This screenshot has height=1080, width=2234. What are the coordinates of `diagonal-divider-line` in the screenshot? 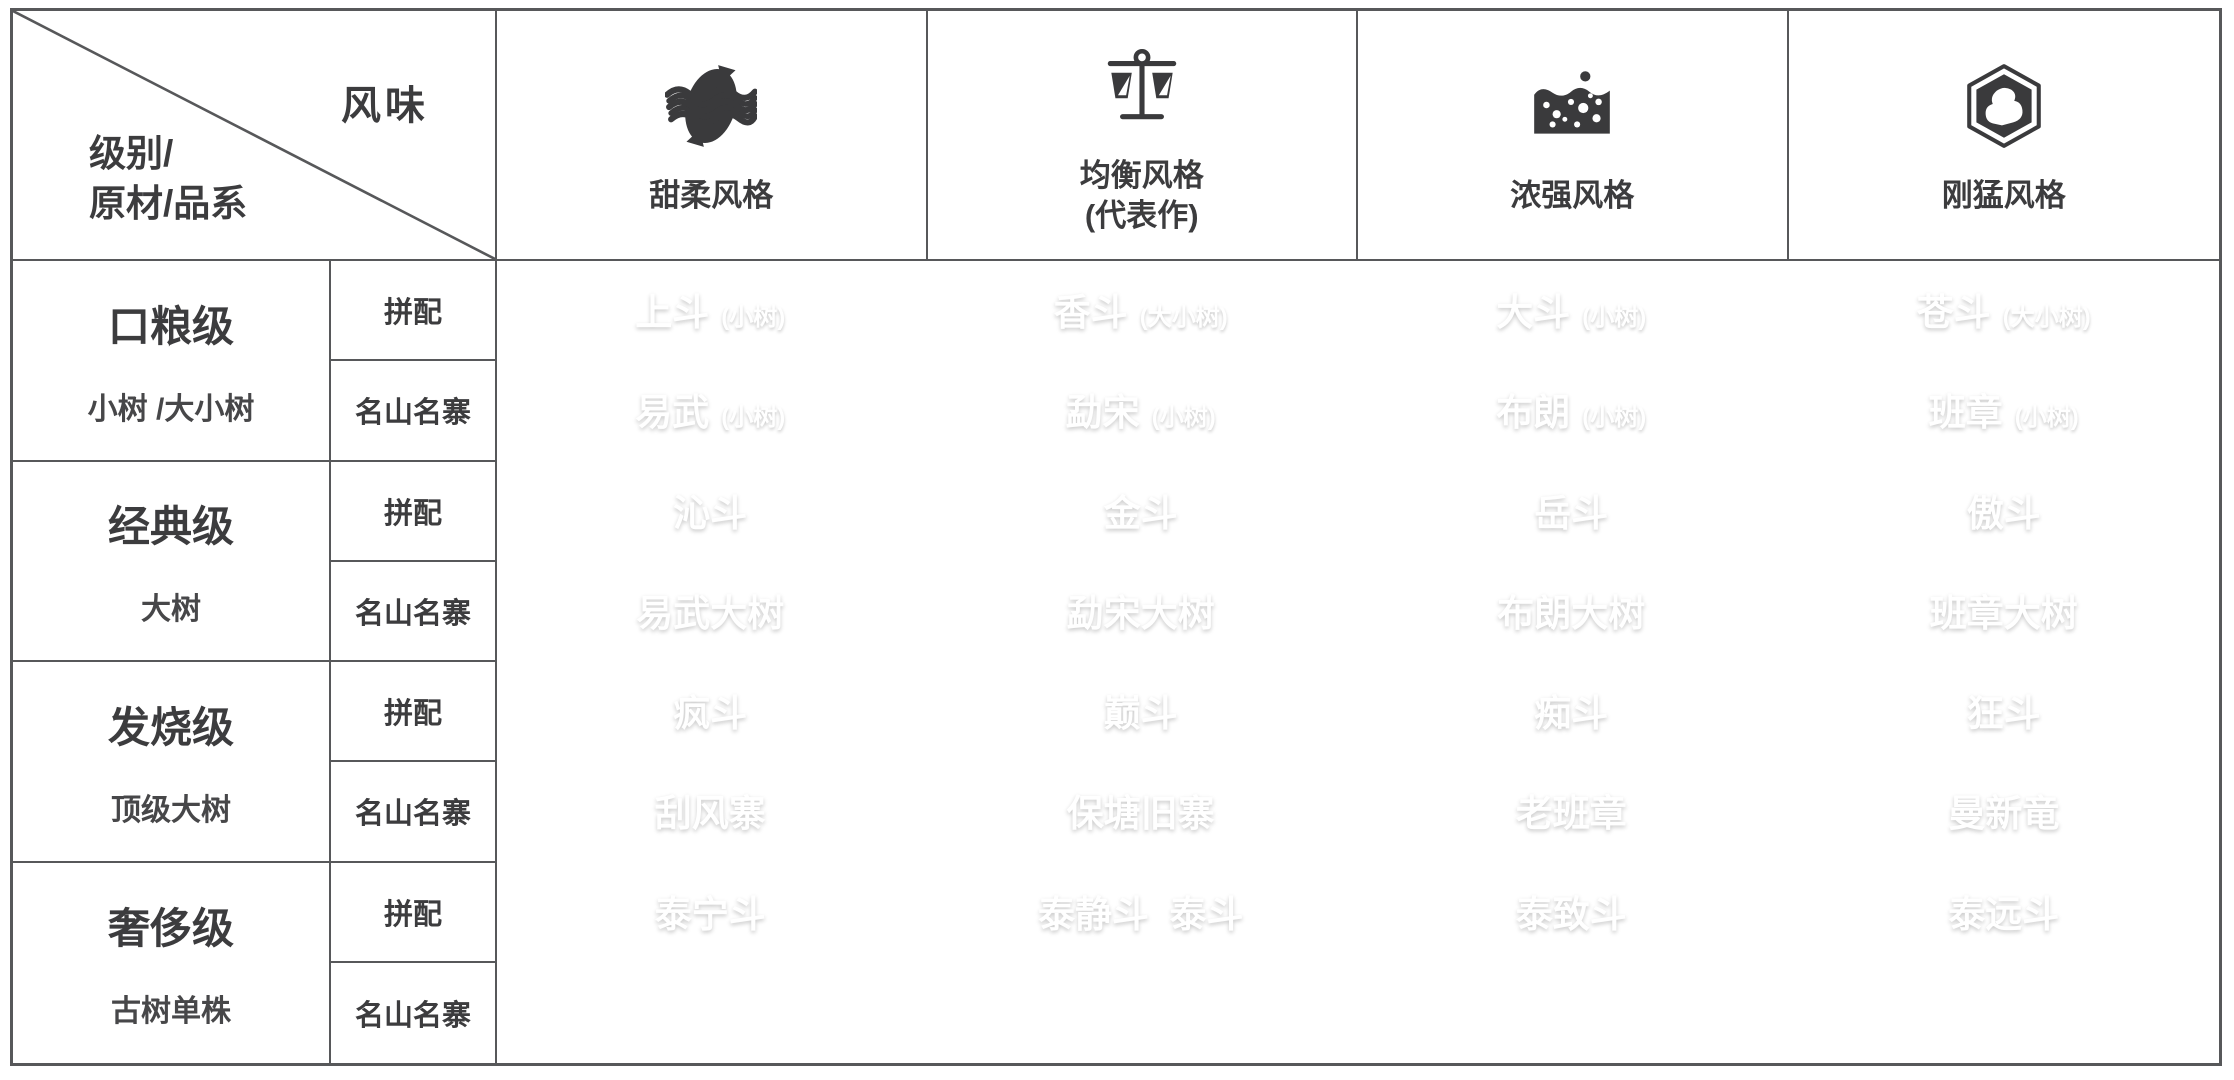 It's located at (254, 135).